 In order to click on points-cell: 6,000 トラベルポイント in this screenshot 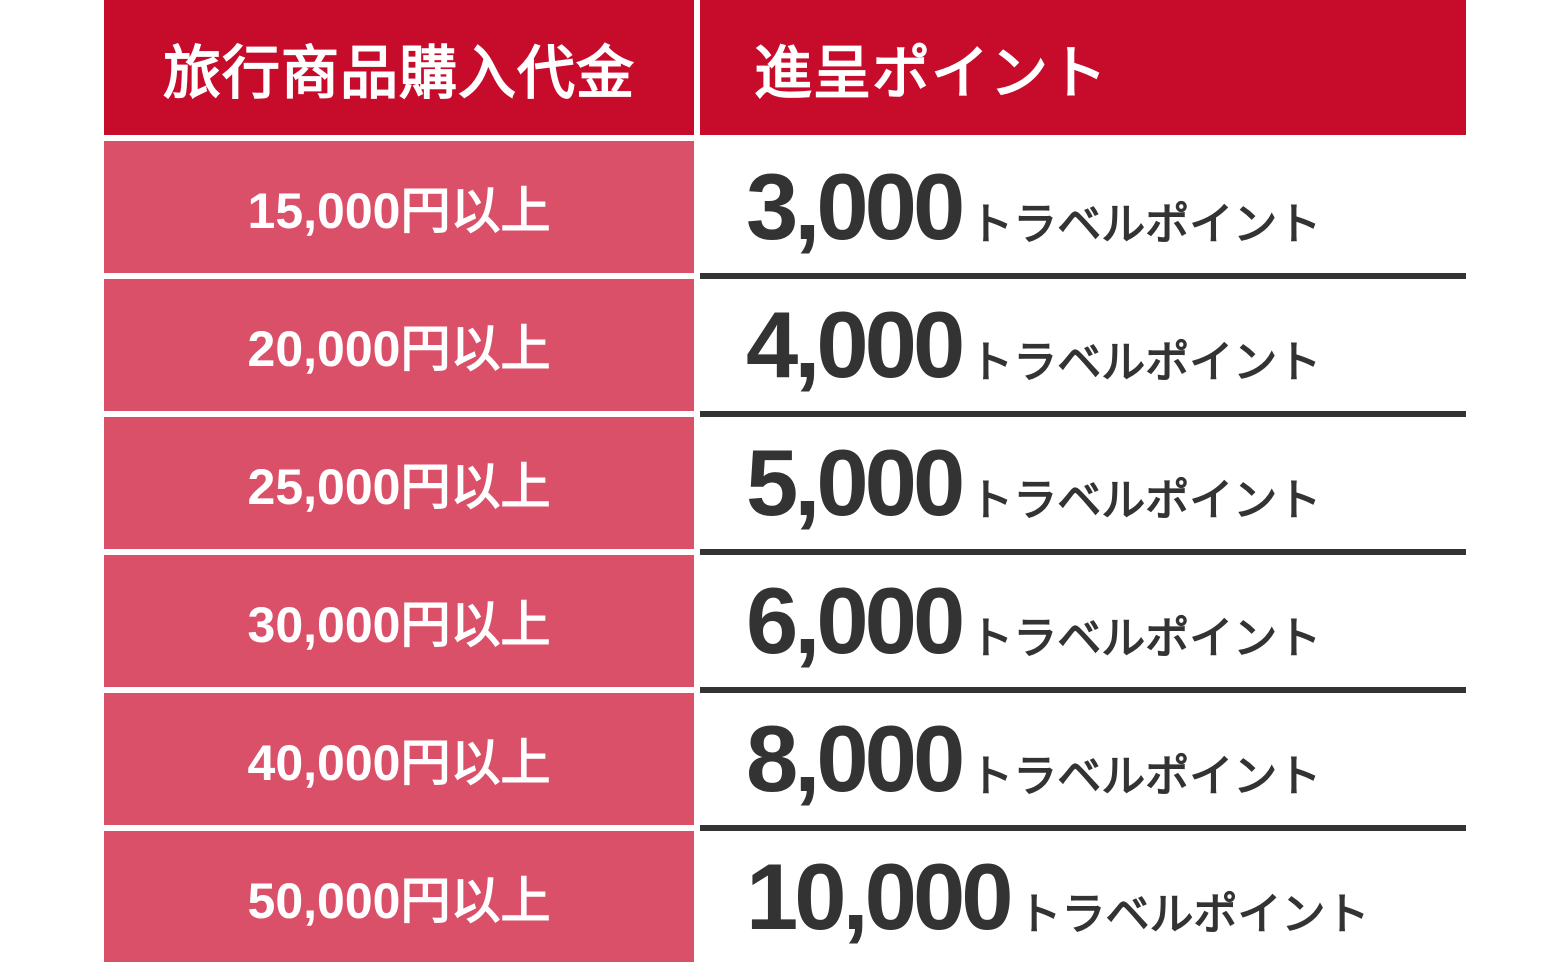, I will do `click(1083, 618)`.